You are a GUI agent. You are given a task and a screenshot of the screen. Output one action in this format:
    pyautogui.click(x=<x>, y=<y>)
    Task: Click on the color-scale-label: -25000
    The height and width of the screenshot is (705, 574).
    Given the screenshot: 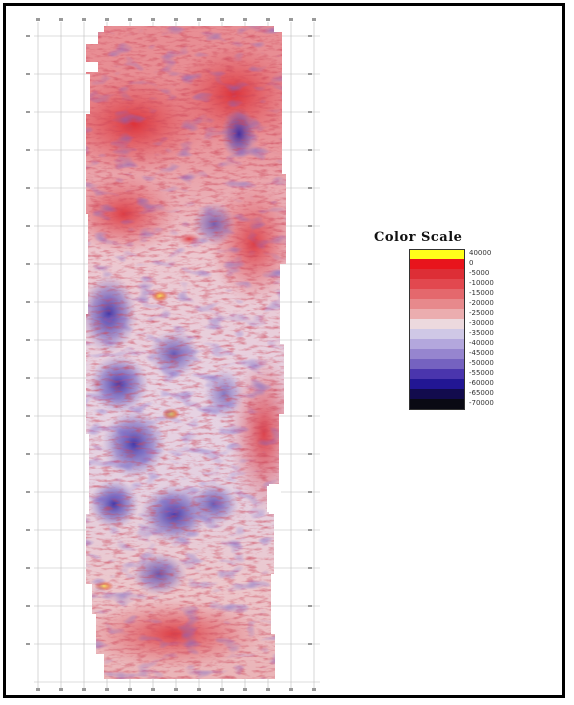 What is the action you would take?
    pyautogui.click(x=481, y=313)
    